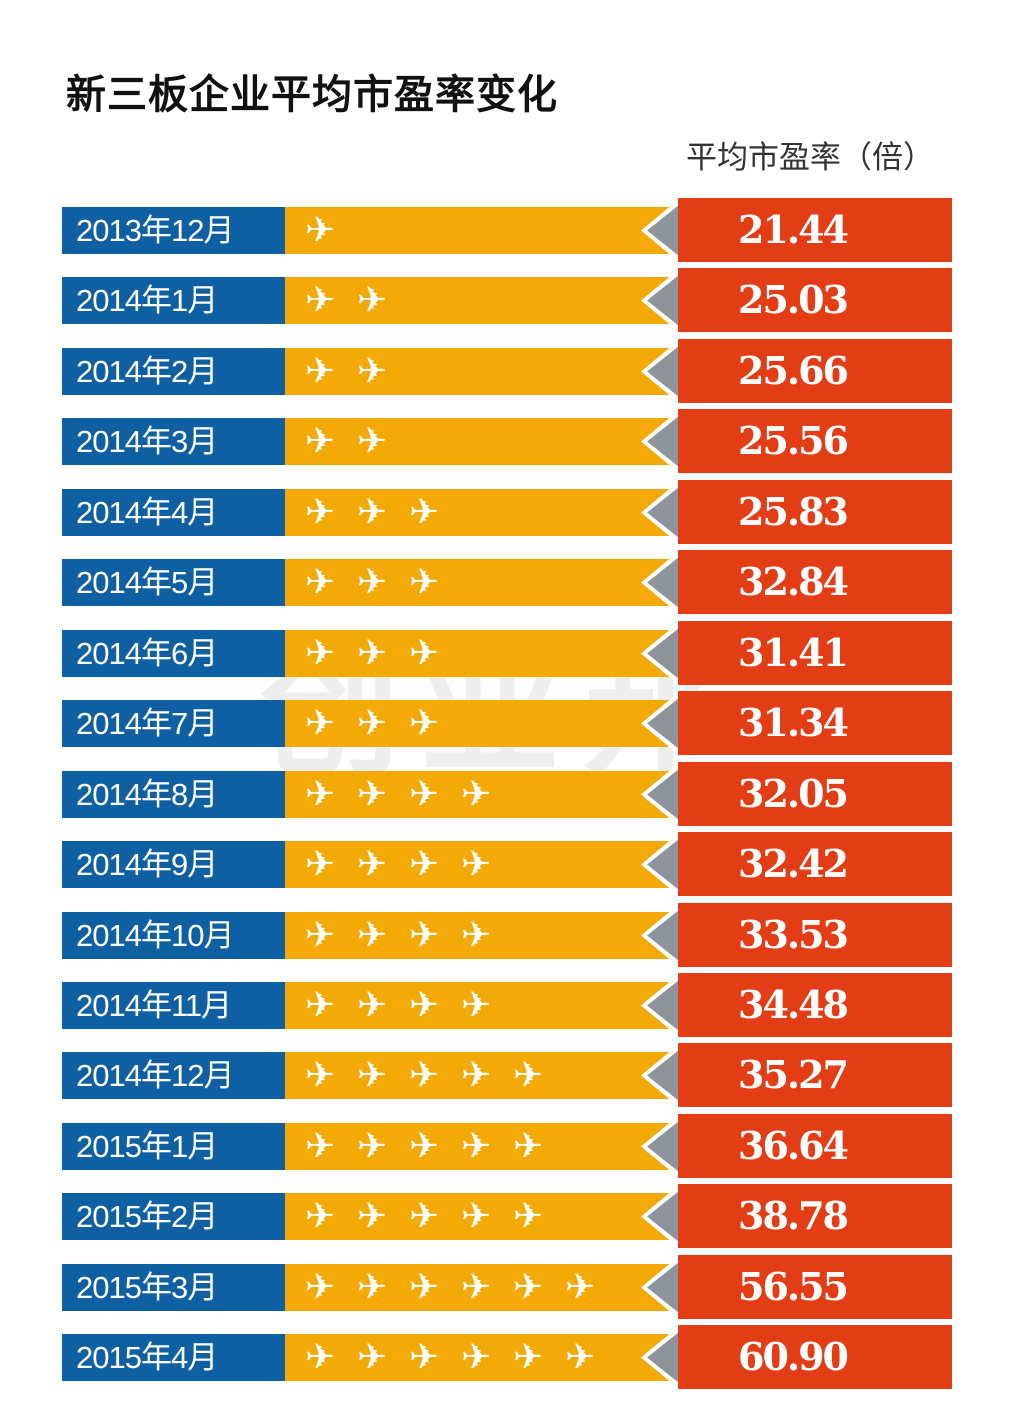  I want to click on date-label: 2014年8月, so click(173, 794).